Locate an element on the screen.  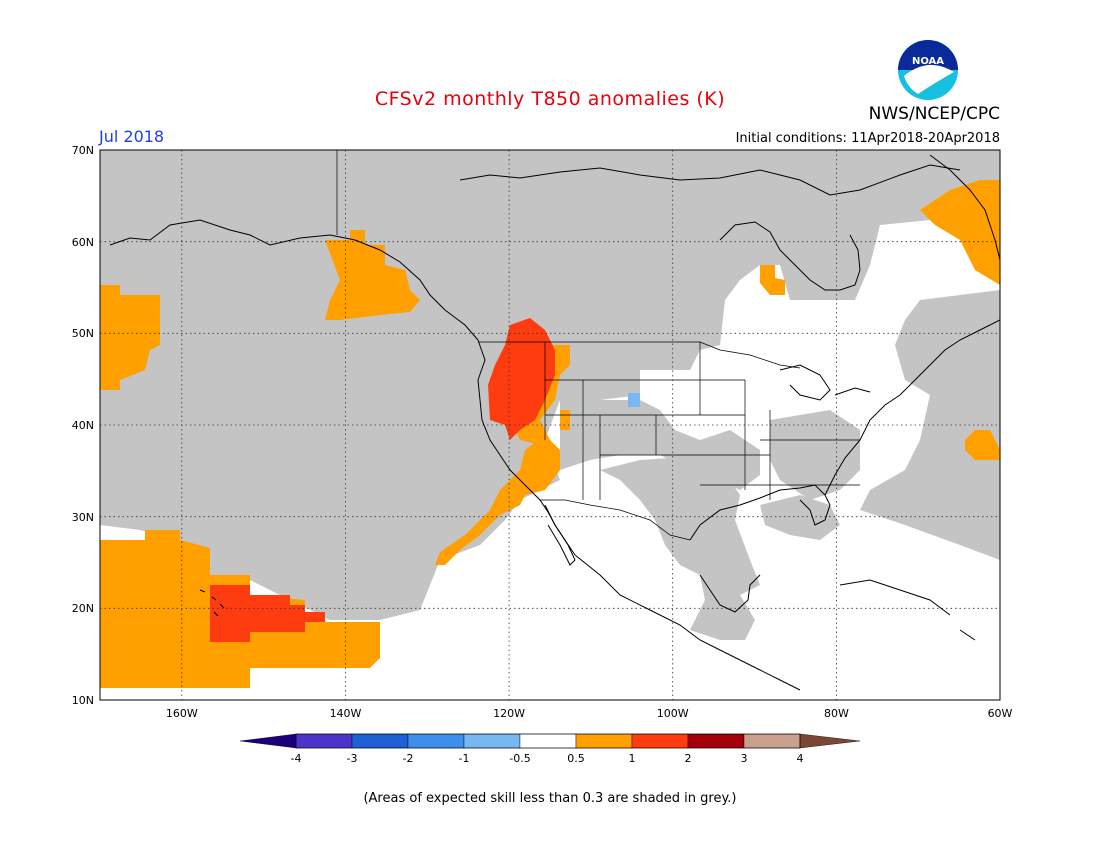
lon-label: 120W is located at coordinates (509, 713).